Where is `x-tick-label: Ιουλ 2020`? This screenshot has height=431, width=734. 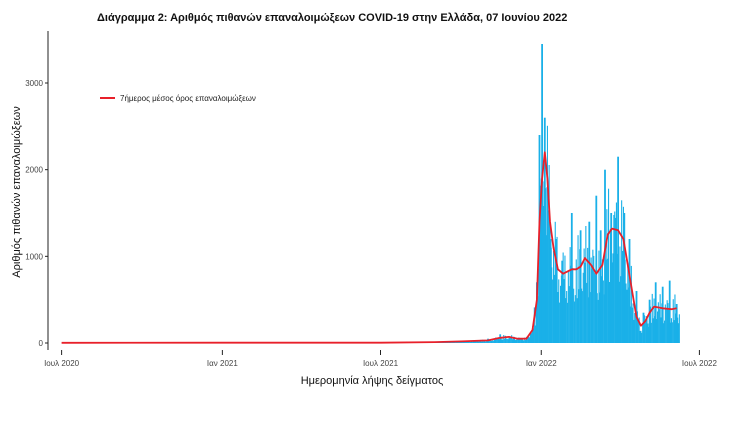
x-tick-label: Ιουλ 2020 is located at coordinates (62, 363).